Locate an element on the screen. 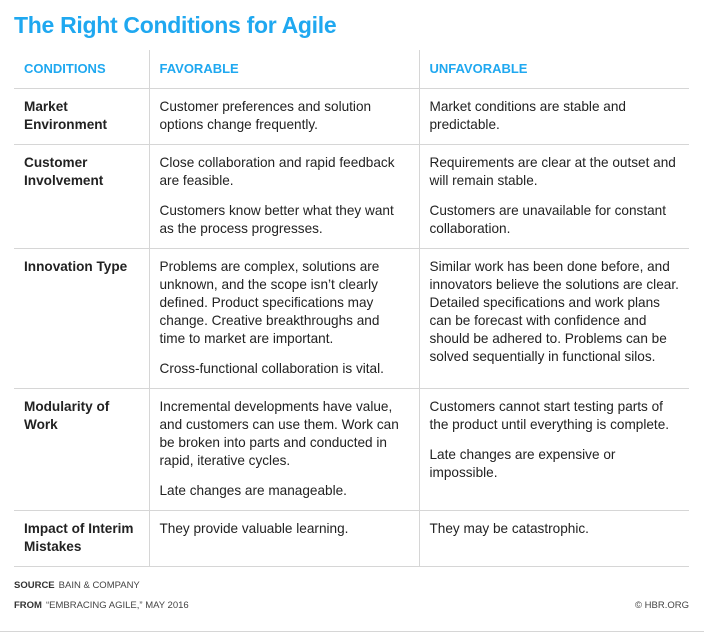 The width and height of the screenshot is (704, 637). header-conditions: CONDITIONS is located at coordinates (65, 68).